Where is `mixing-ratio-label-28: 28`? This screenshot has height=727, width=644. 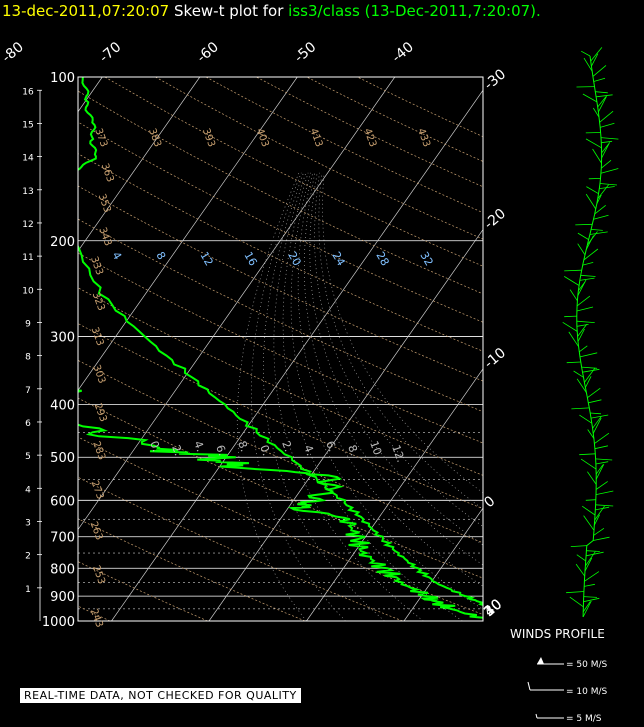
mixing-ratio-label-28: 28 is located at coordinates (382, 259).